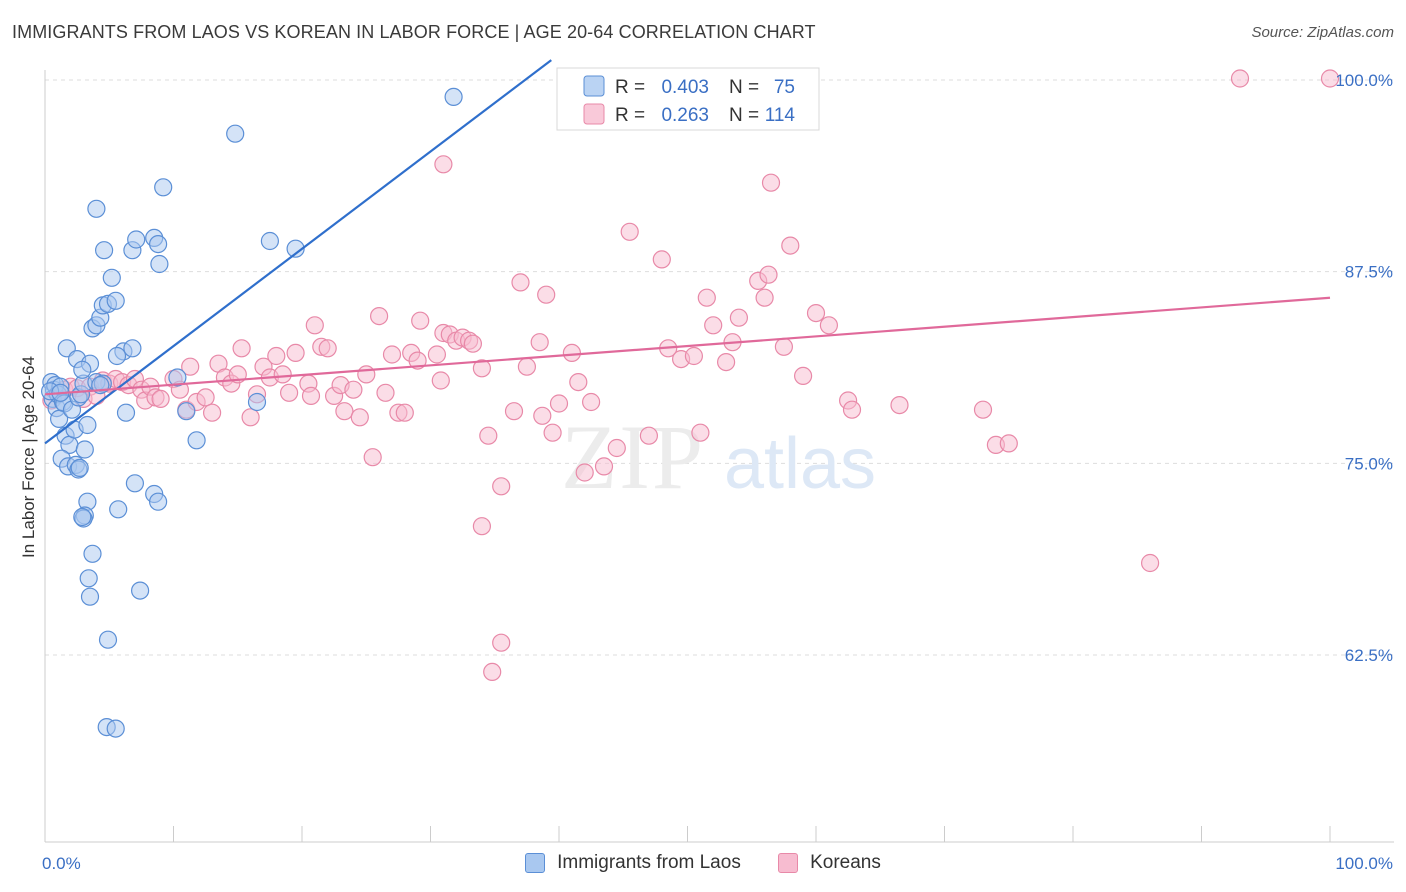  Describe the element at coordinates (630, 115) in the screenshot. I see `legend-r-label: R =` at that location.